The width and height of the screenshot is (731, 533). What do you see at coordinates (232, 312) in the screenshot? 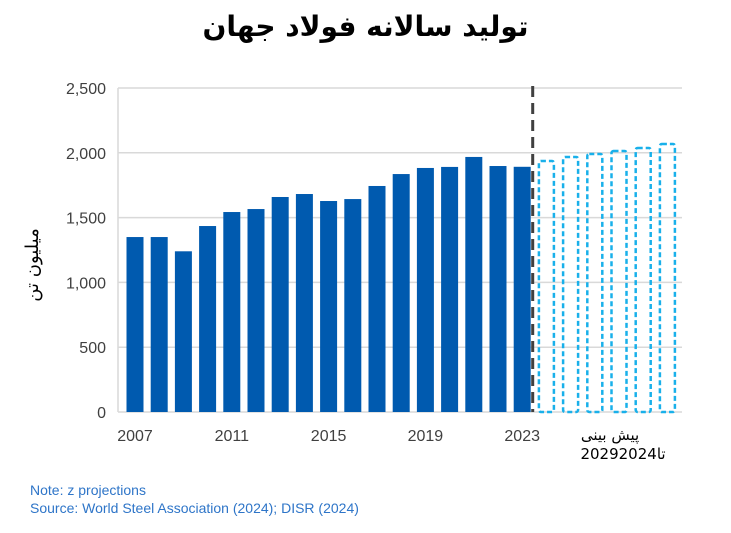
I see `bar-2011` at bounding box center [232, 312].